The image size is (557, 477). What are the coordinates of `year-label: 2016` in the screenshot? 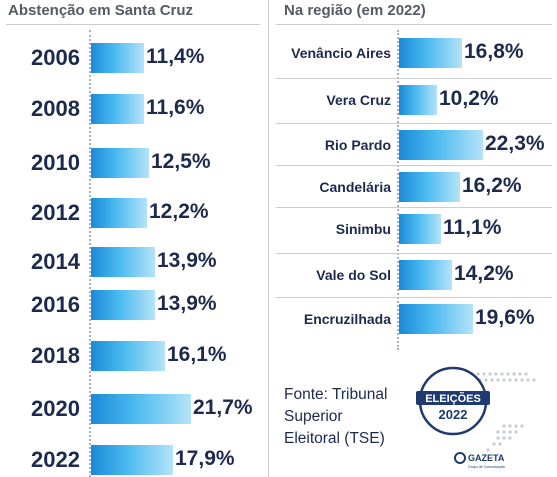 It's located at (55, 304).